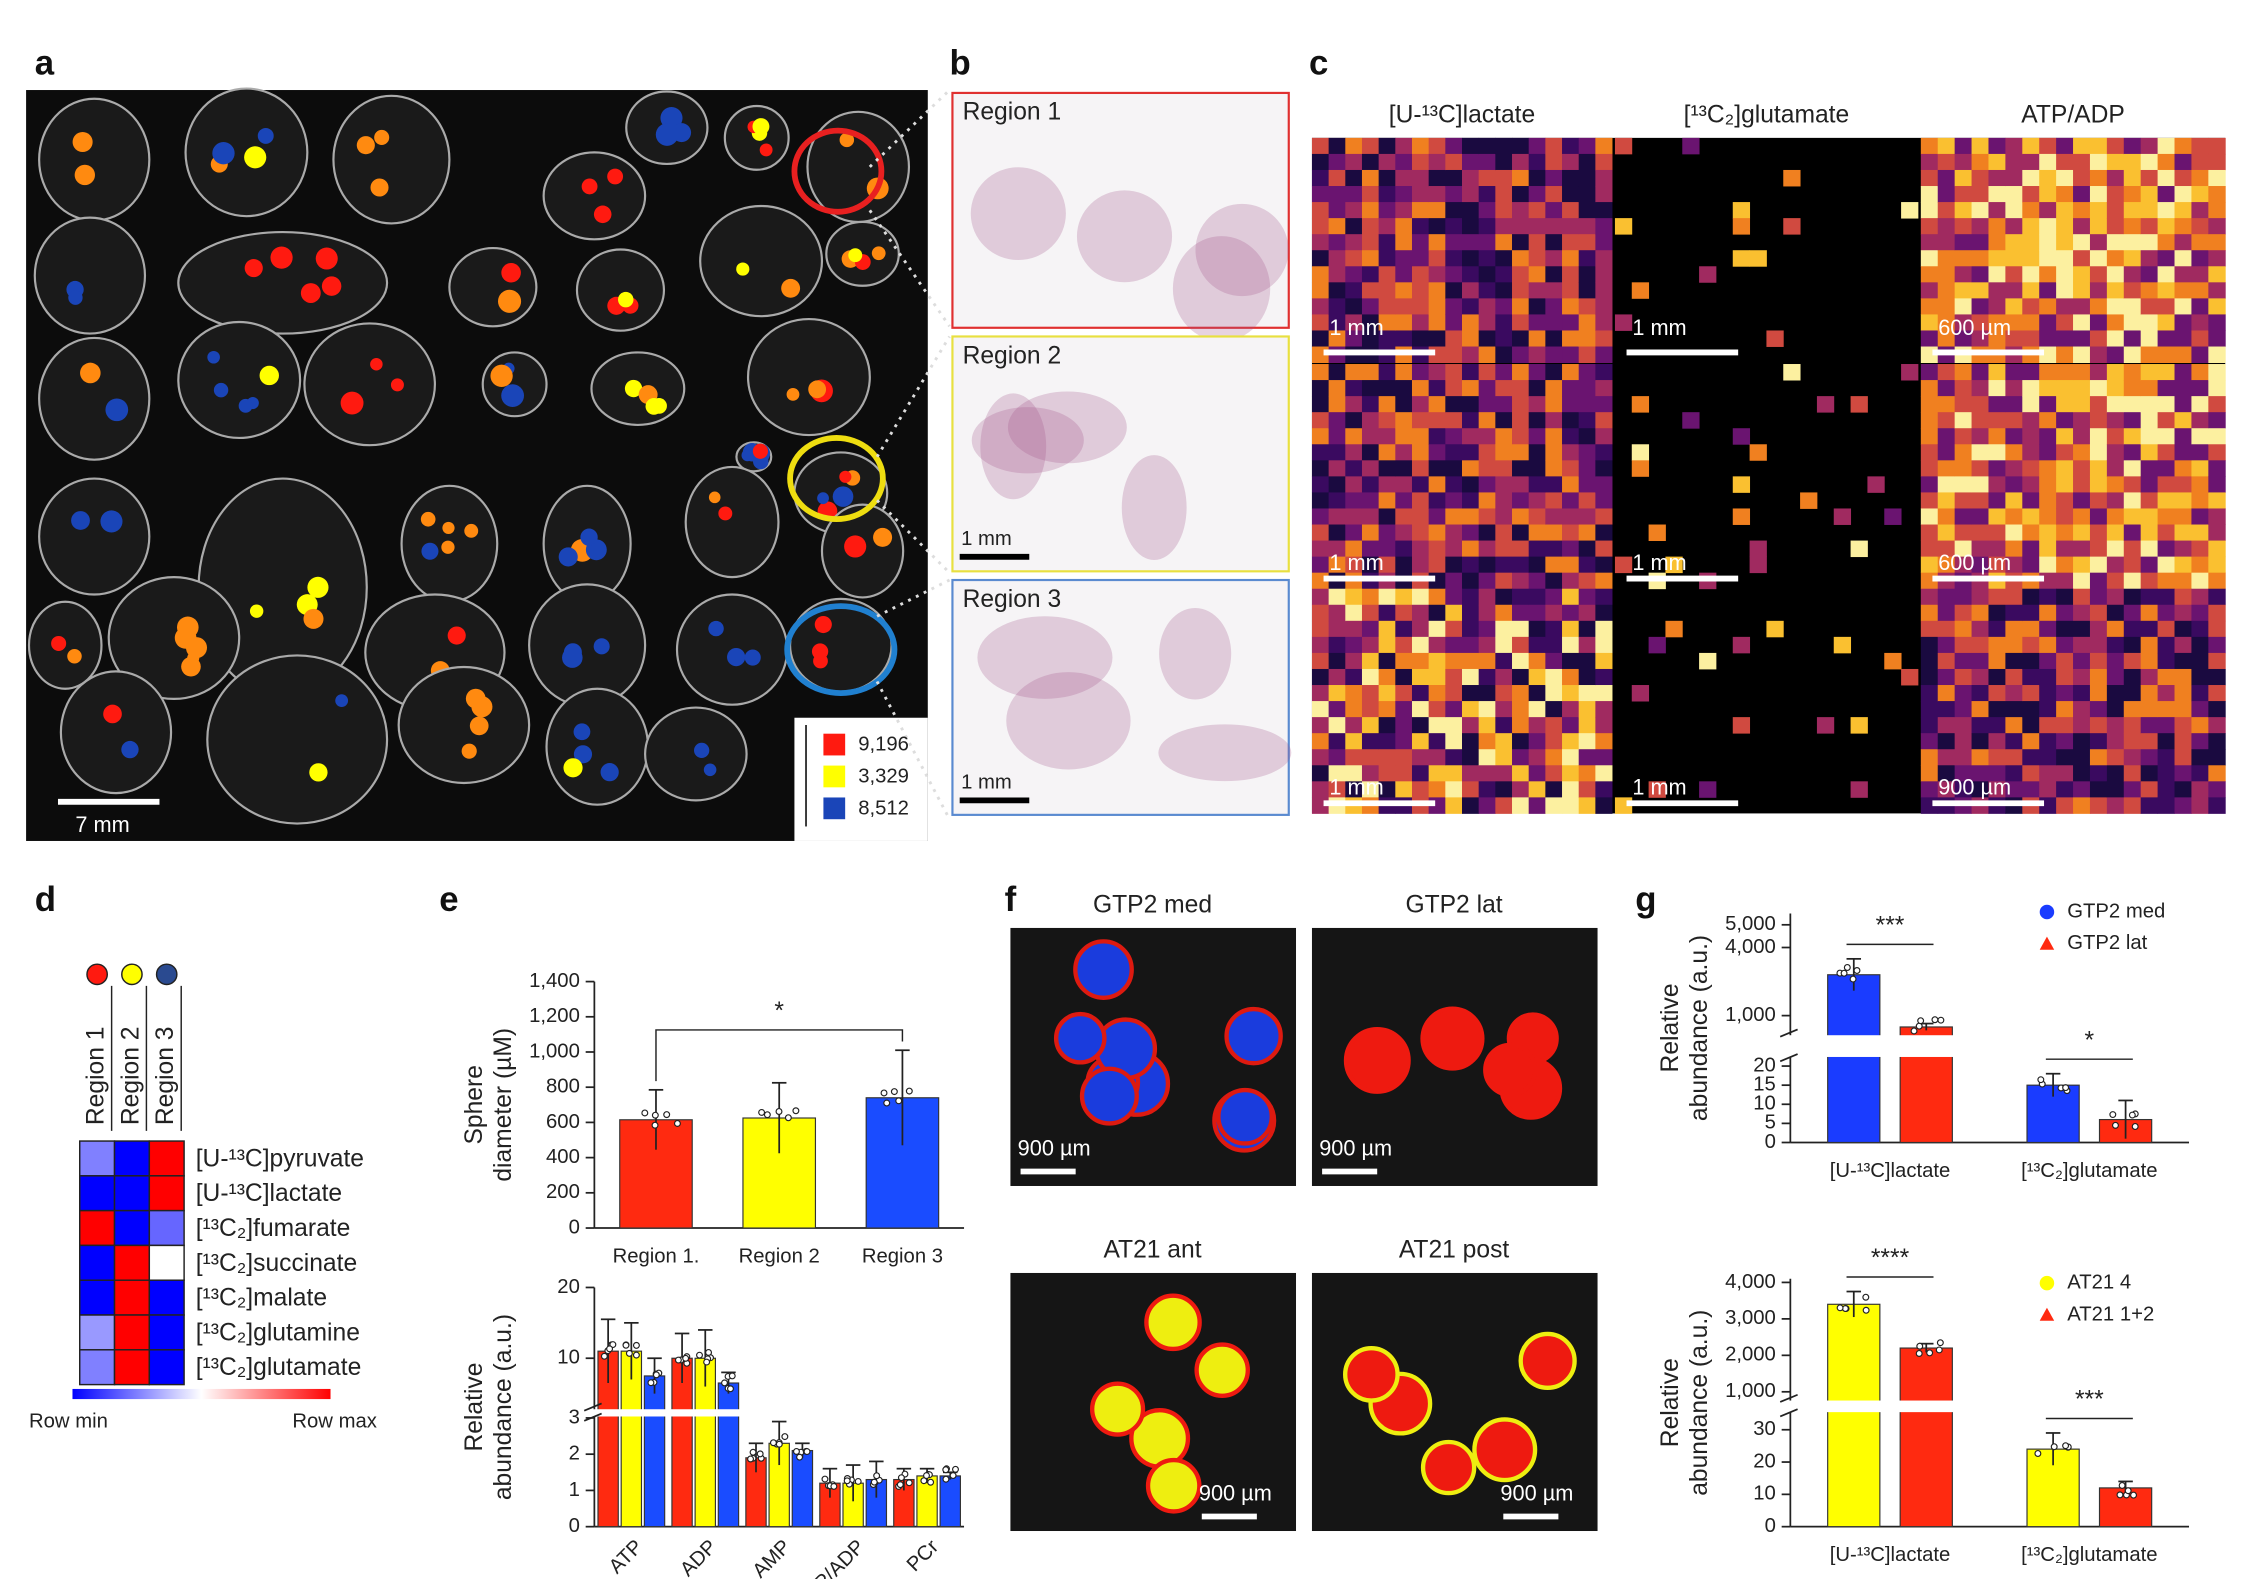  I want to click on zoom-connector, so click(913, 396).